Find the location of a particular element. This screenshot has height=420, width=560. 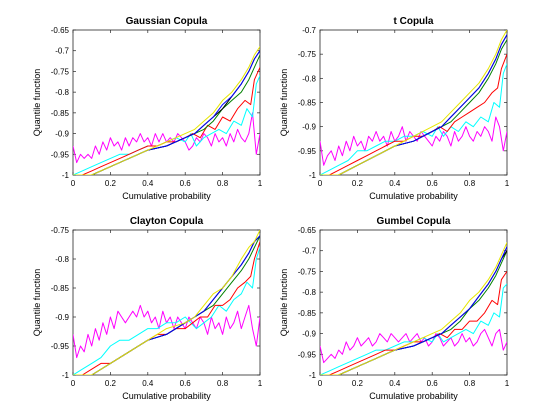

chart-title: Gumbel Copula is located at coordinates (414, 221).